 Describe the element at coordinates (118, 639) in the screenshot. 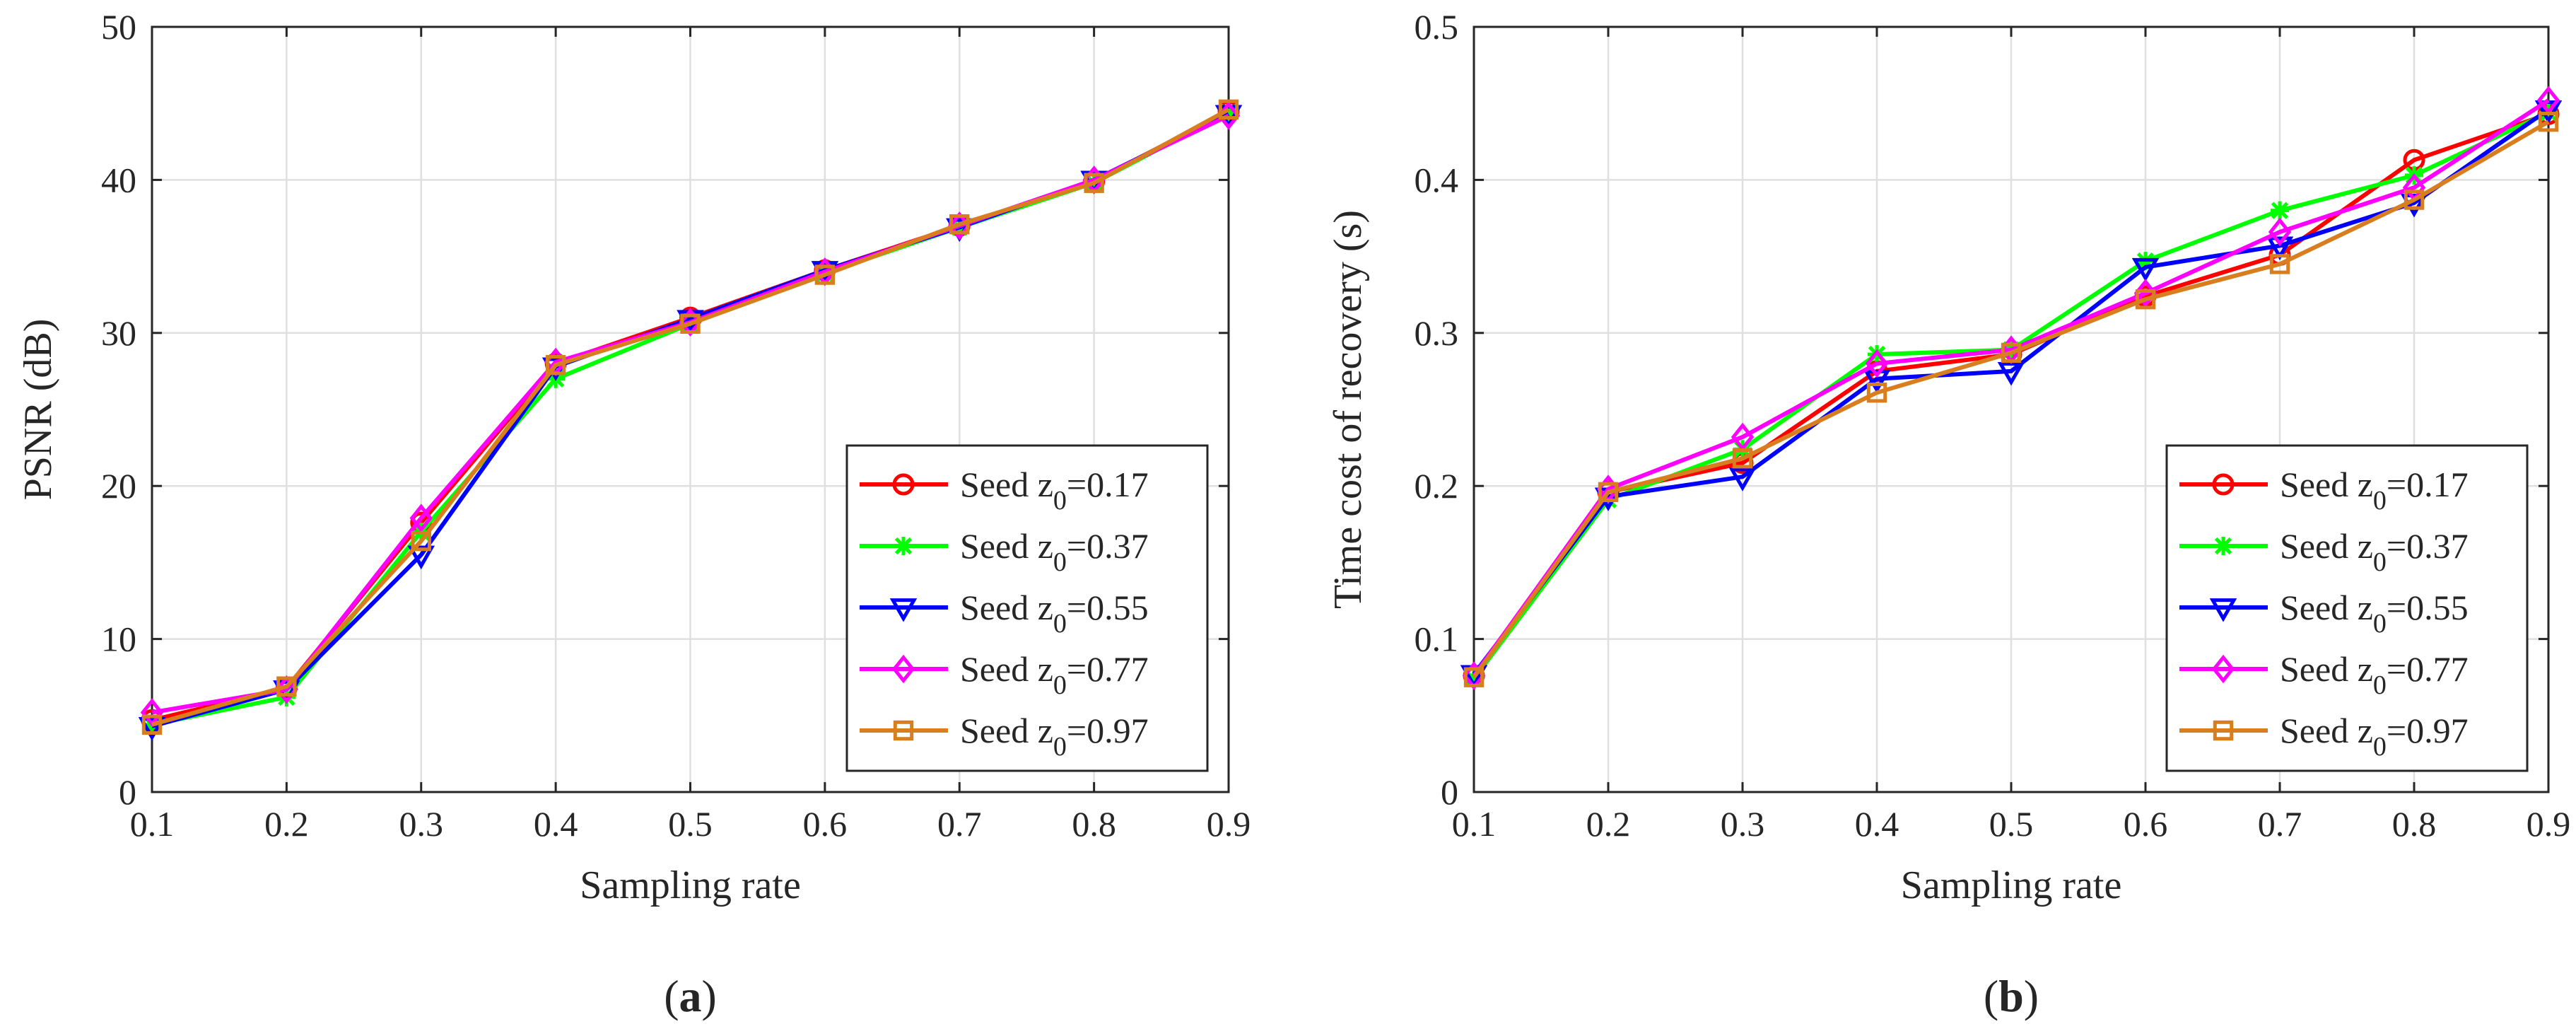

I see `y-tick-label: 10` at that location.